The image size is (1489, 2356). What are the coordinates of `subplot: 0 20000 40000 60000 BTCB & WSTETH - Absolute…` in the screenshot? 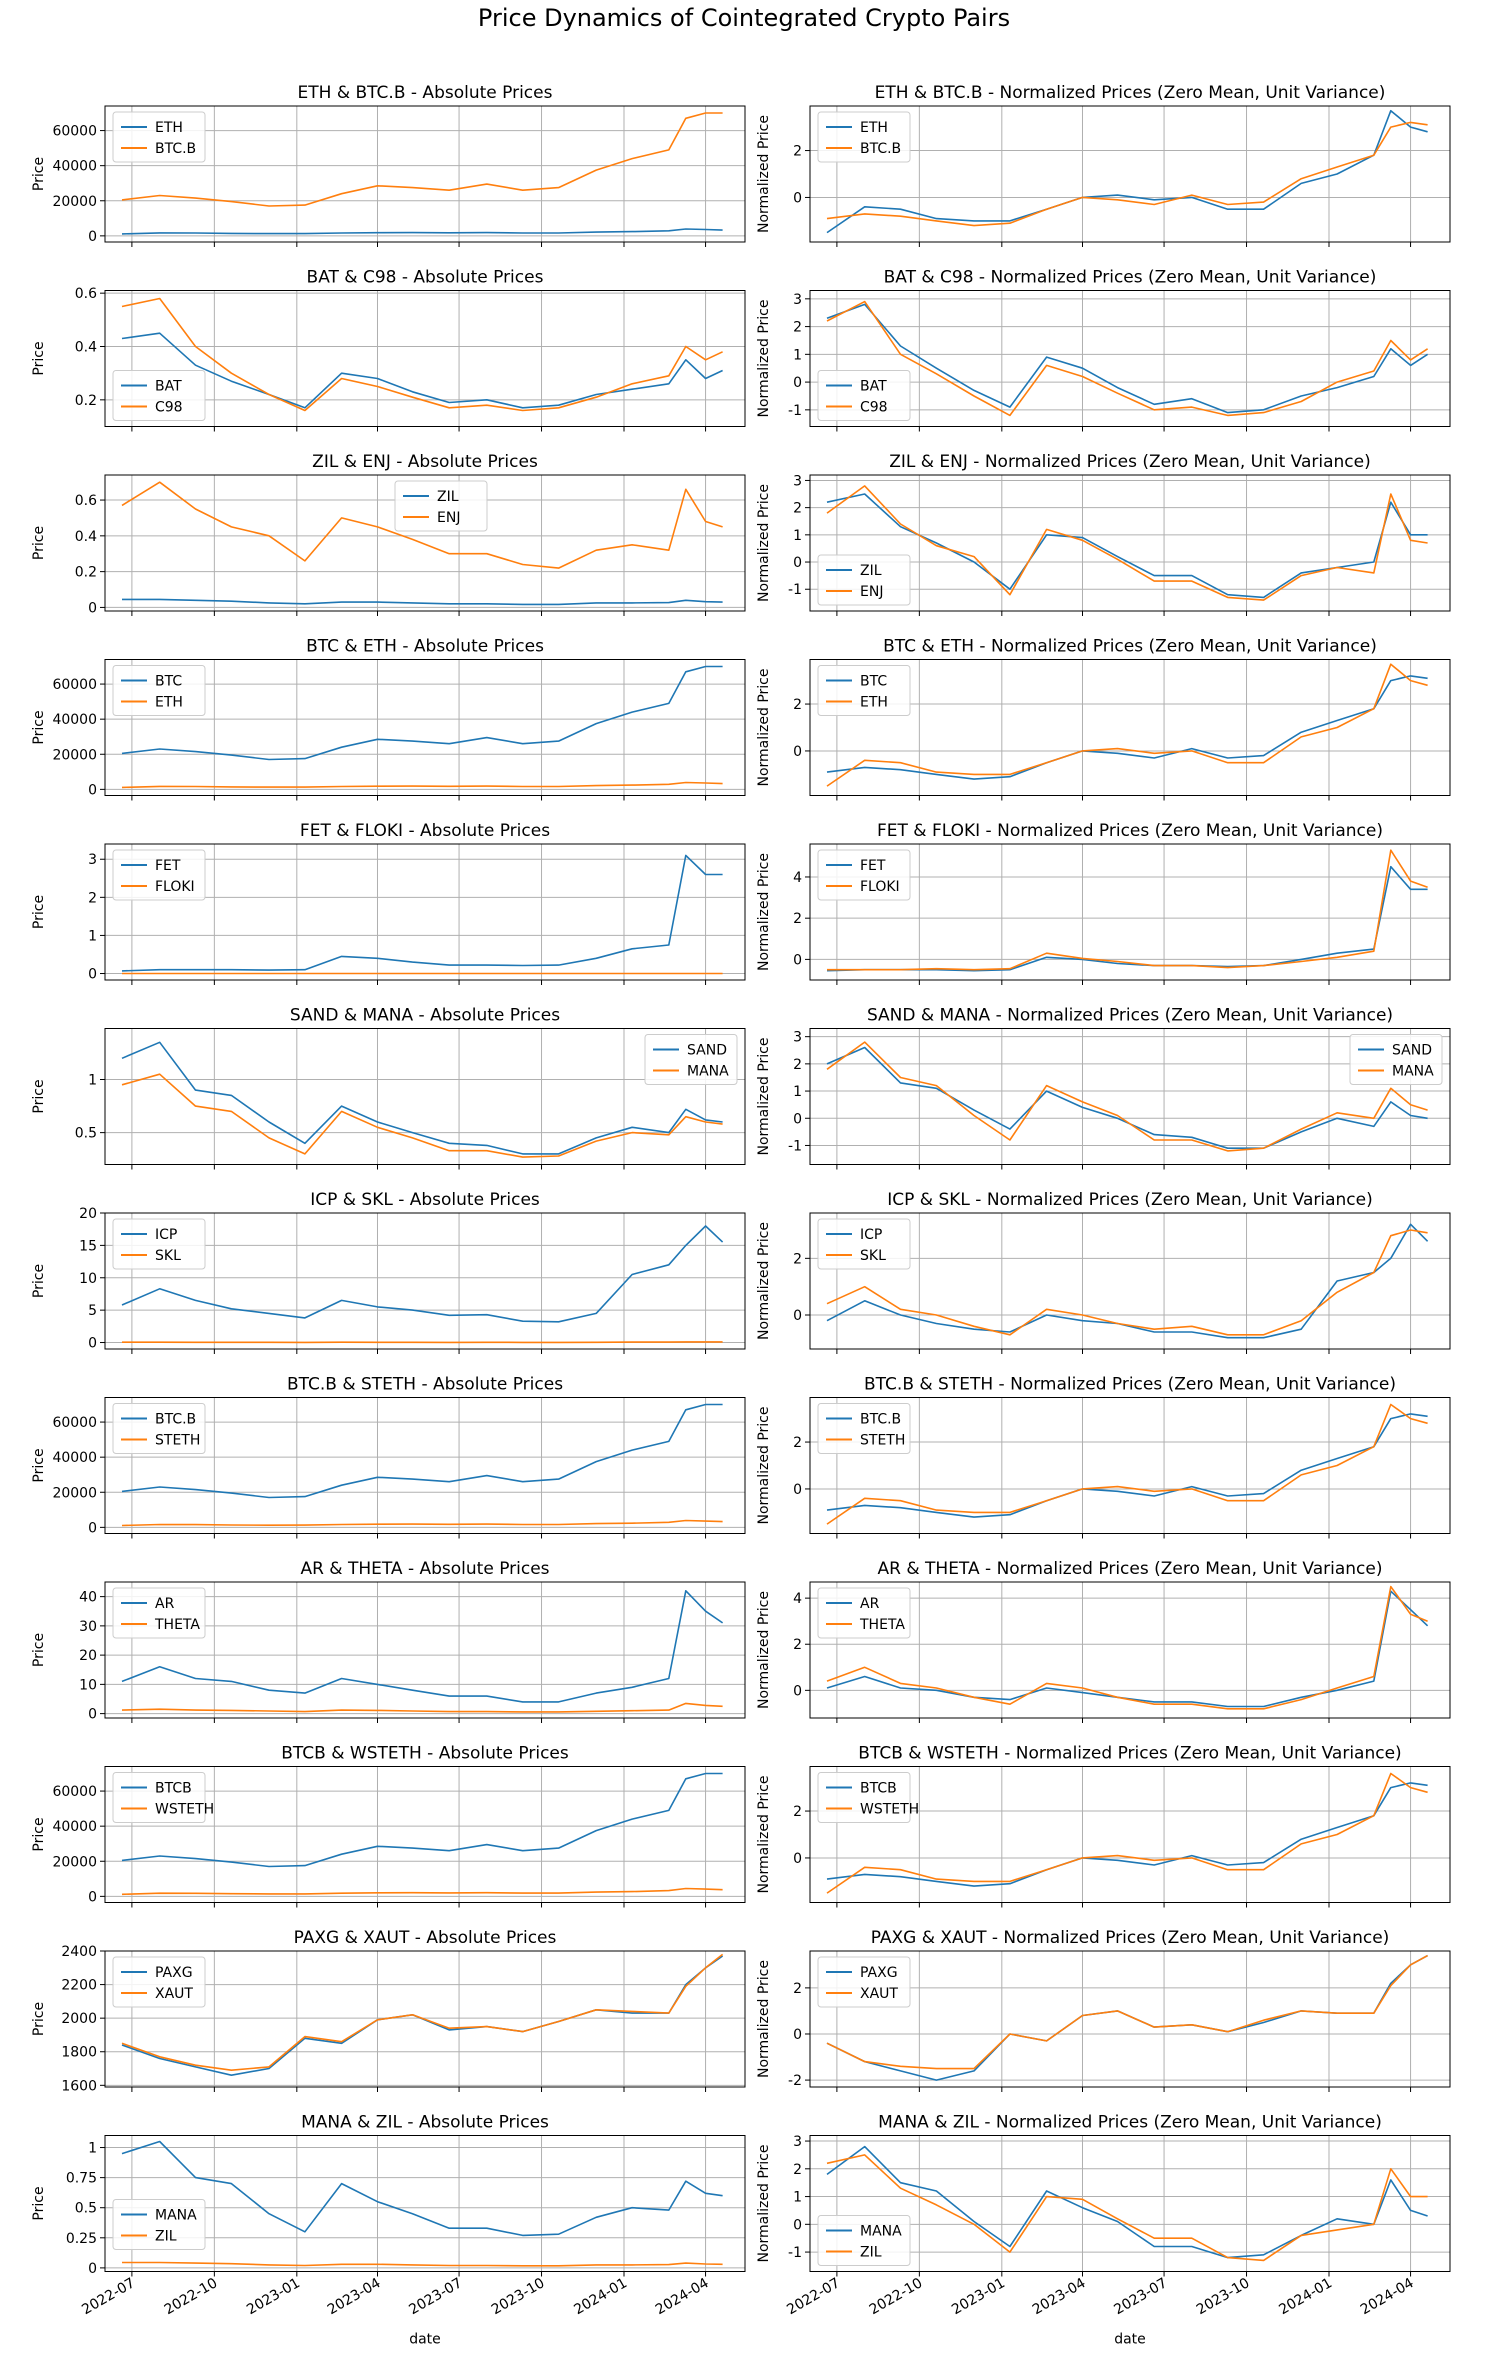 It's located at (388, 1826).